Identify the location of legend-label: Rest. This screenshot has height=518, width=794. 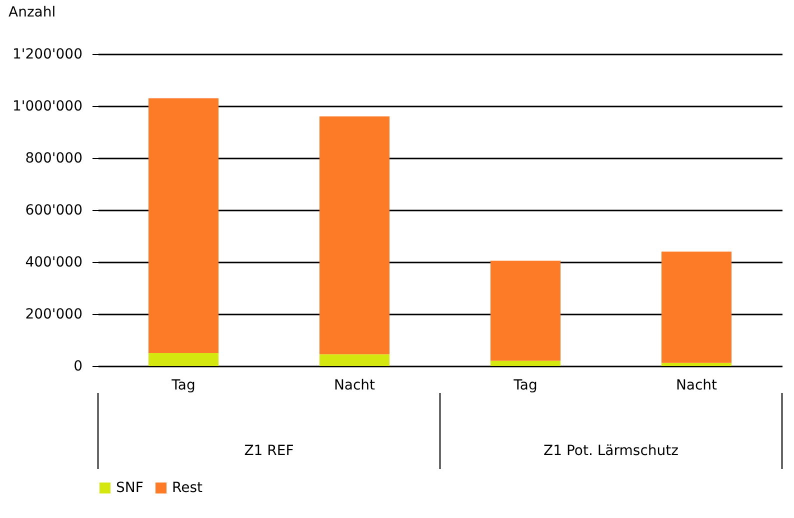
(188, 488).